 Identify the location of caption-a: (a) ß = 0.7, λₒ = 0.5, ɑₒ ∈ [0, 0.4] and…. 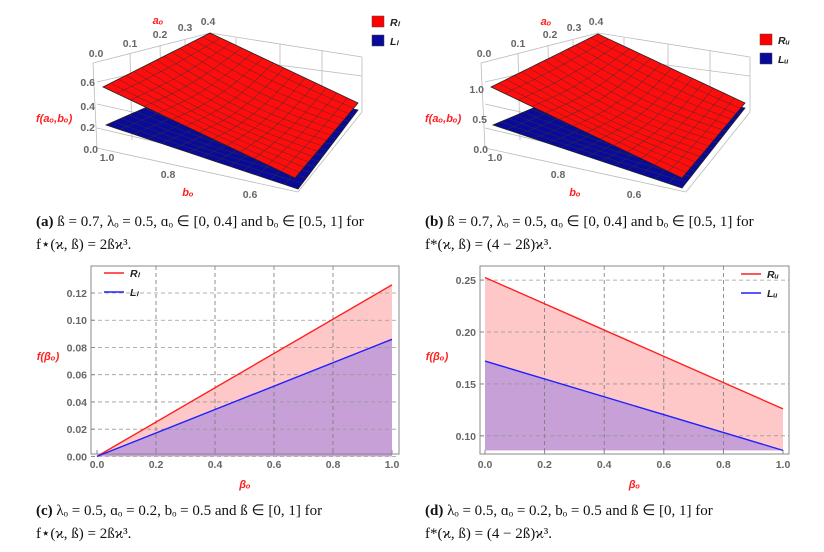
(221, 234).